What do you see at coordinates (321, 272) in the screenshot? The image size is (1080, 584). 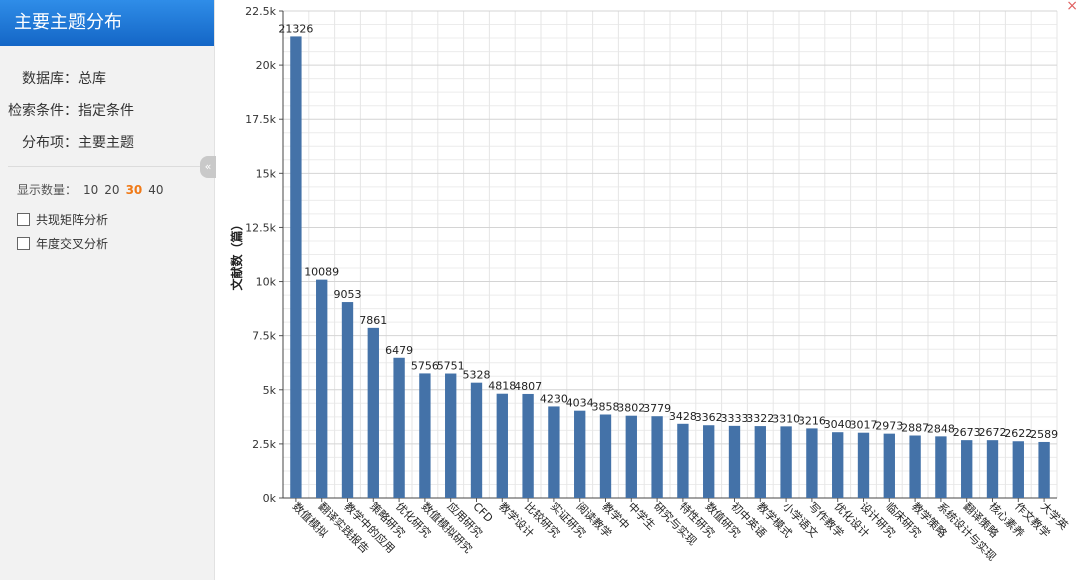 I see `bar-value-label: 10089` at bounding box center [321, 272].